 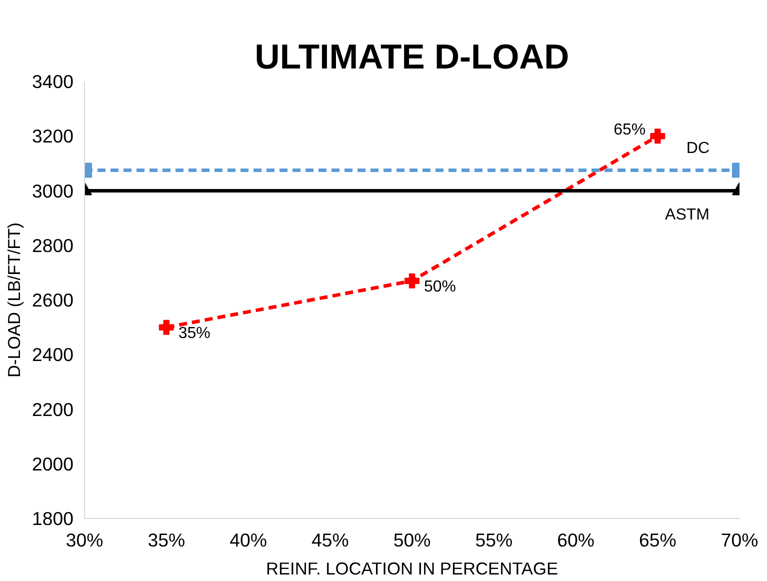 What do you see at coordinates (412, 280) in the screenshot?
I see `point` at bounding box center [412, 280].